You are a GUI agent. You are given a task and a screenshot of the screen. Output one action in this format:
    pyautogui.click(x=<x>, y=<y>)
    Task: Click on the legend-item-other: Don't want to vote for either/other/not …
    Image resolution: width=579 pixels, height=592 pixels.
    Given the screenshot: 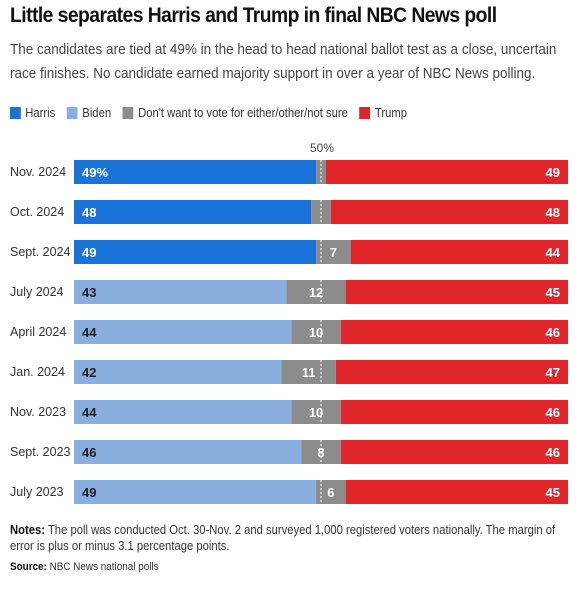 What is the action you would take?
    pyautogui.click(x=235, y=113)
    